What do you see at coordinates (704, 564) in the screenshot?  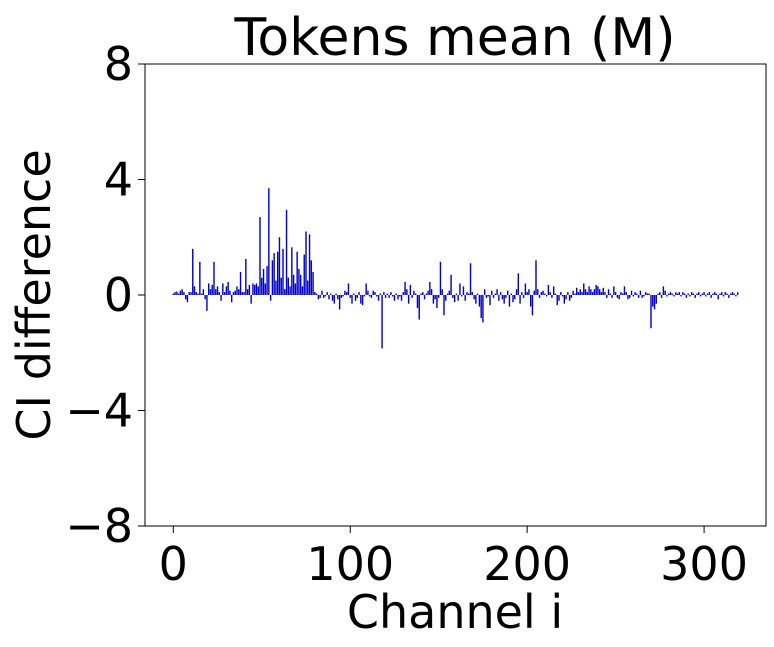 I see `x-tick-label: 300` at bounding box center [704, 564].